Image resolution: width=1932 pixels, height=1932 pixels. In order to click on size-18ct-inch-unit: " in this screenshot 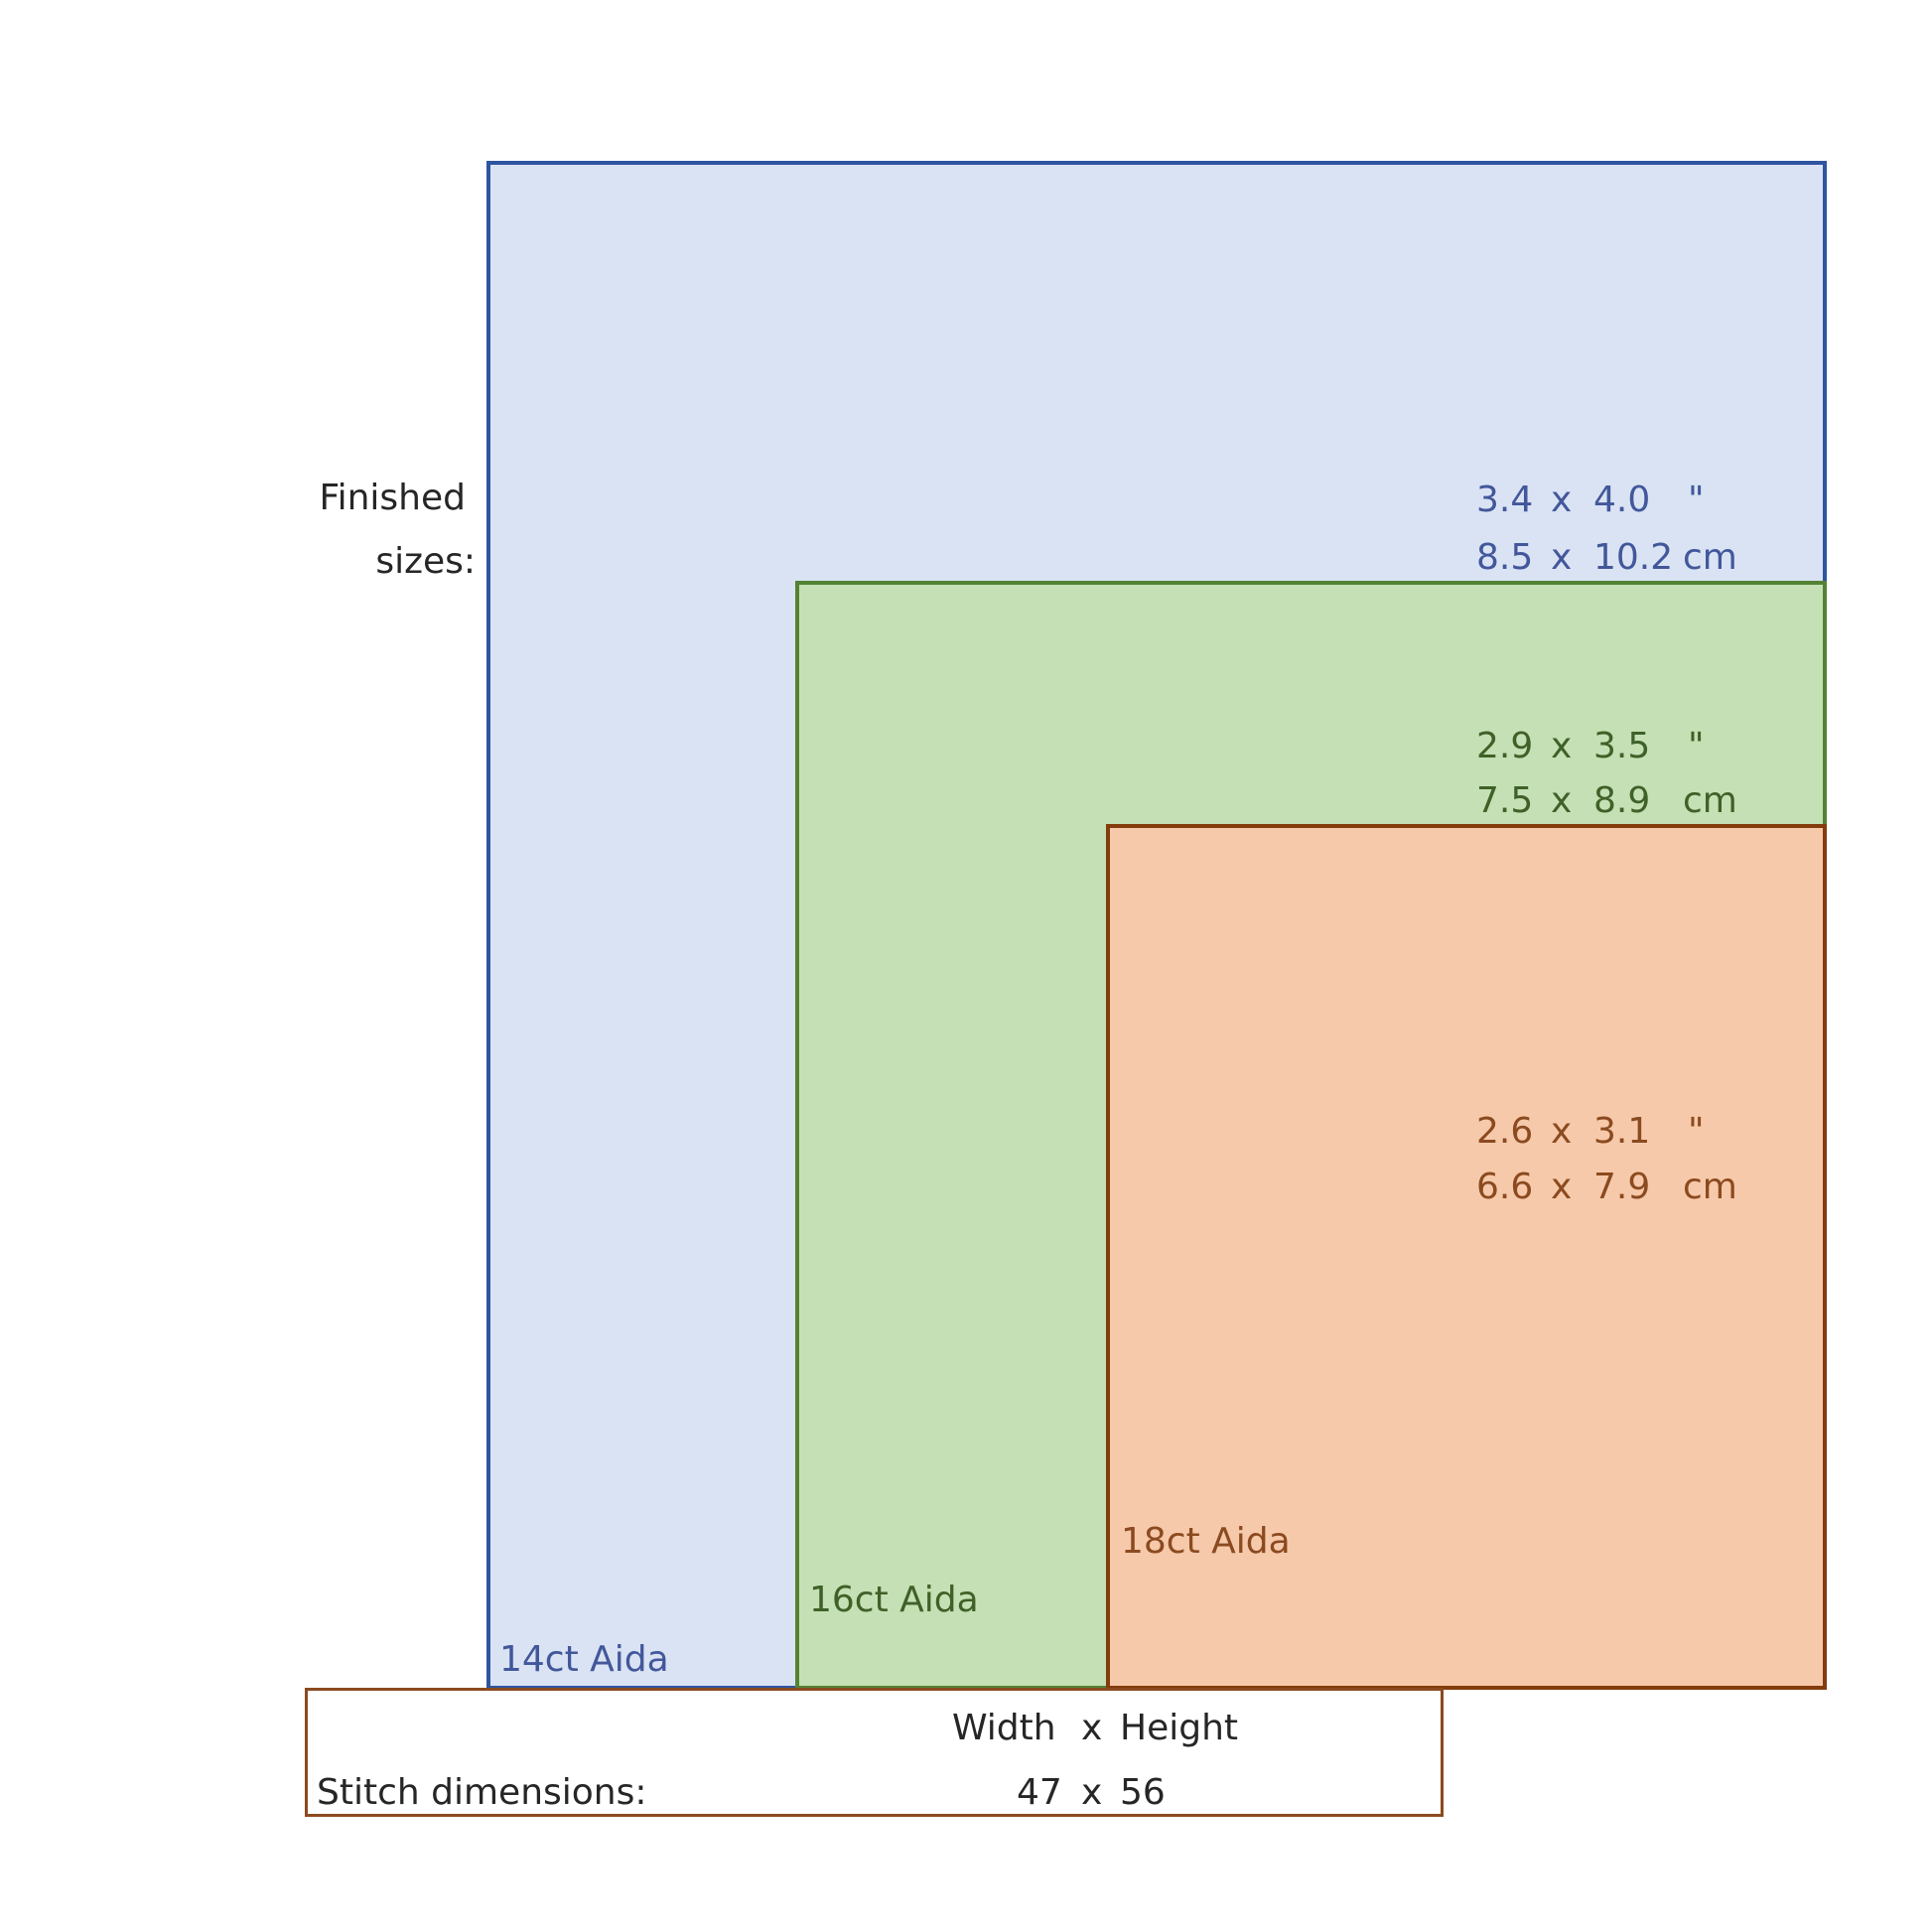, I will do `click(1697, 1132)`.